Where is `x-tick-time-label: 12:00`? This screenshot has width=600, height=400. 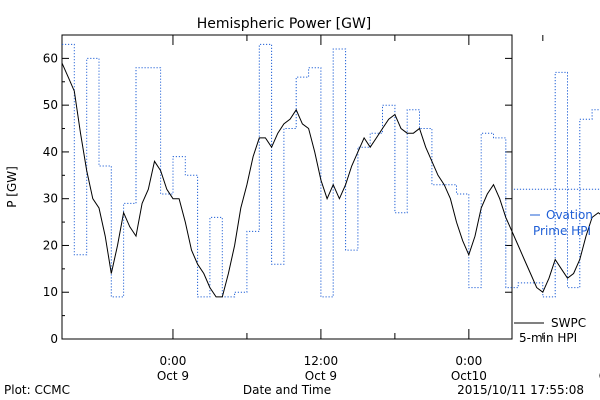
x-tick-time-label: 12:00 is located at coordinates (321, 361).